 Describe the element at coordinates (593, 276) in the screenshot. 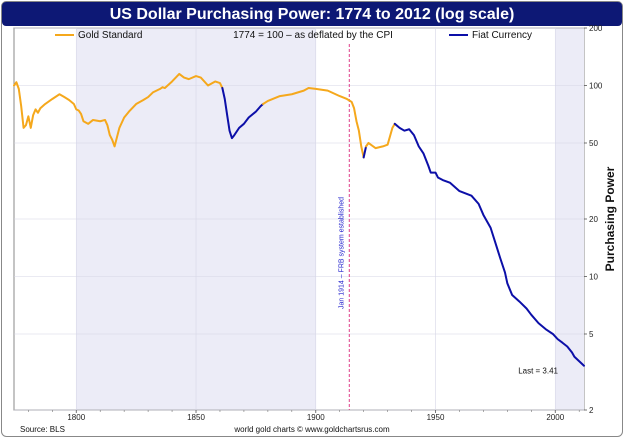

I see `y-tick-label: 10` at that location.